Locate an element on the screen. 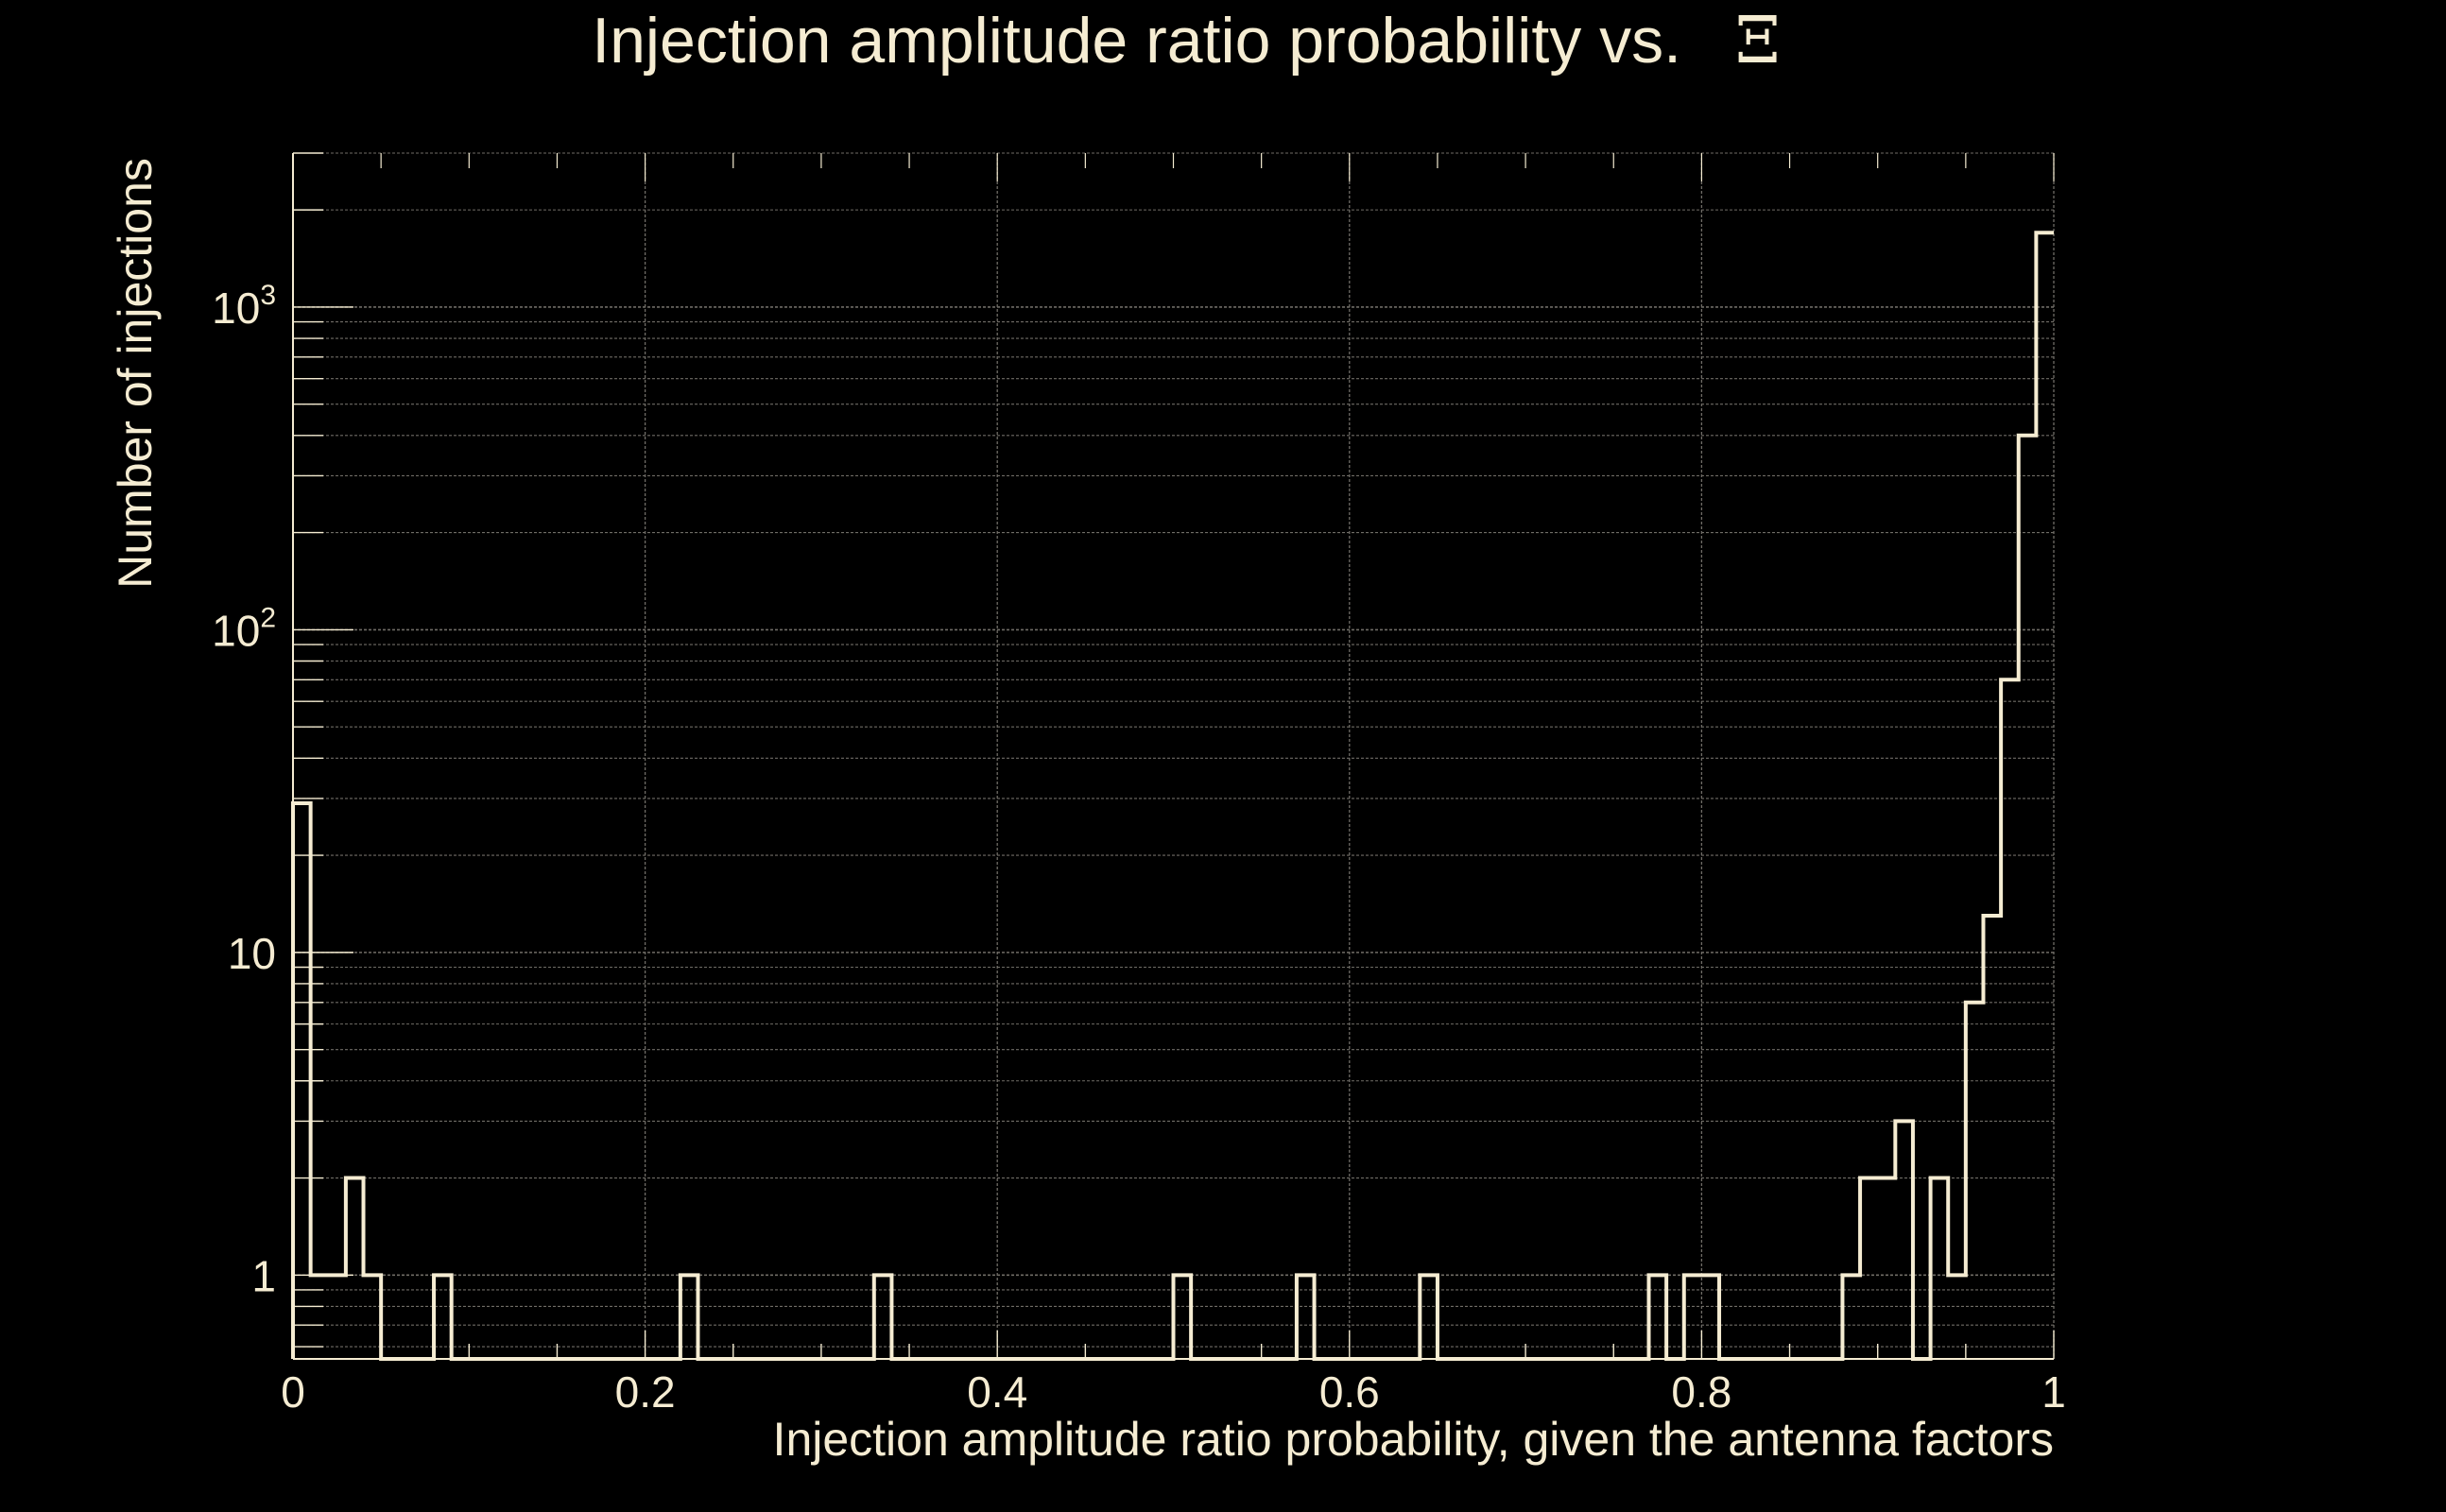 Image resolution: width=2446 pixels, height=1512 pixels. y-tick-label: 10 is located at coordinates (252, 953).